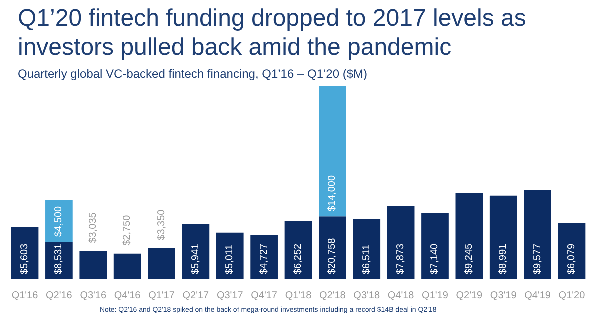 The image size is (596, 326). I want to click on total-label: $5,941, so click(196, 258).